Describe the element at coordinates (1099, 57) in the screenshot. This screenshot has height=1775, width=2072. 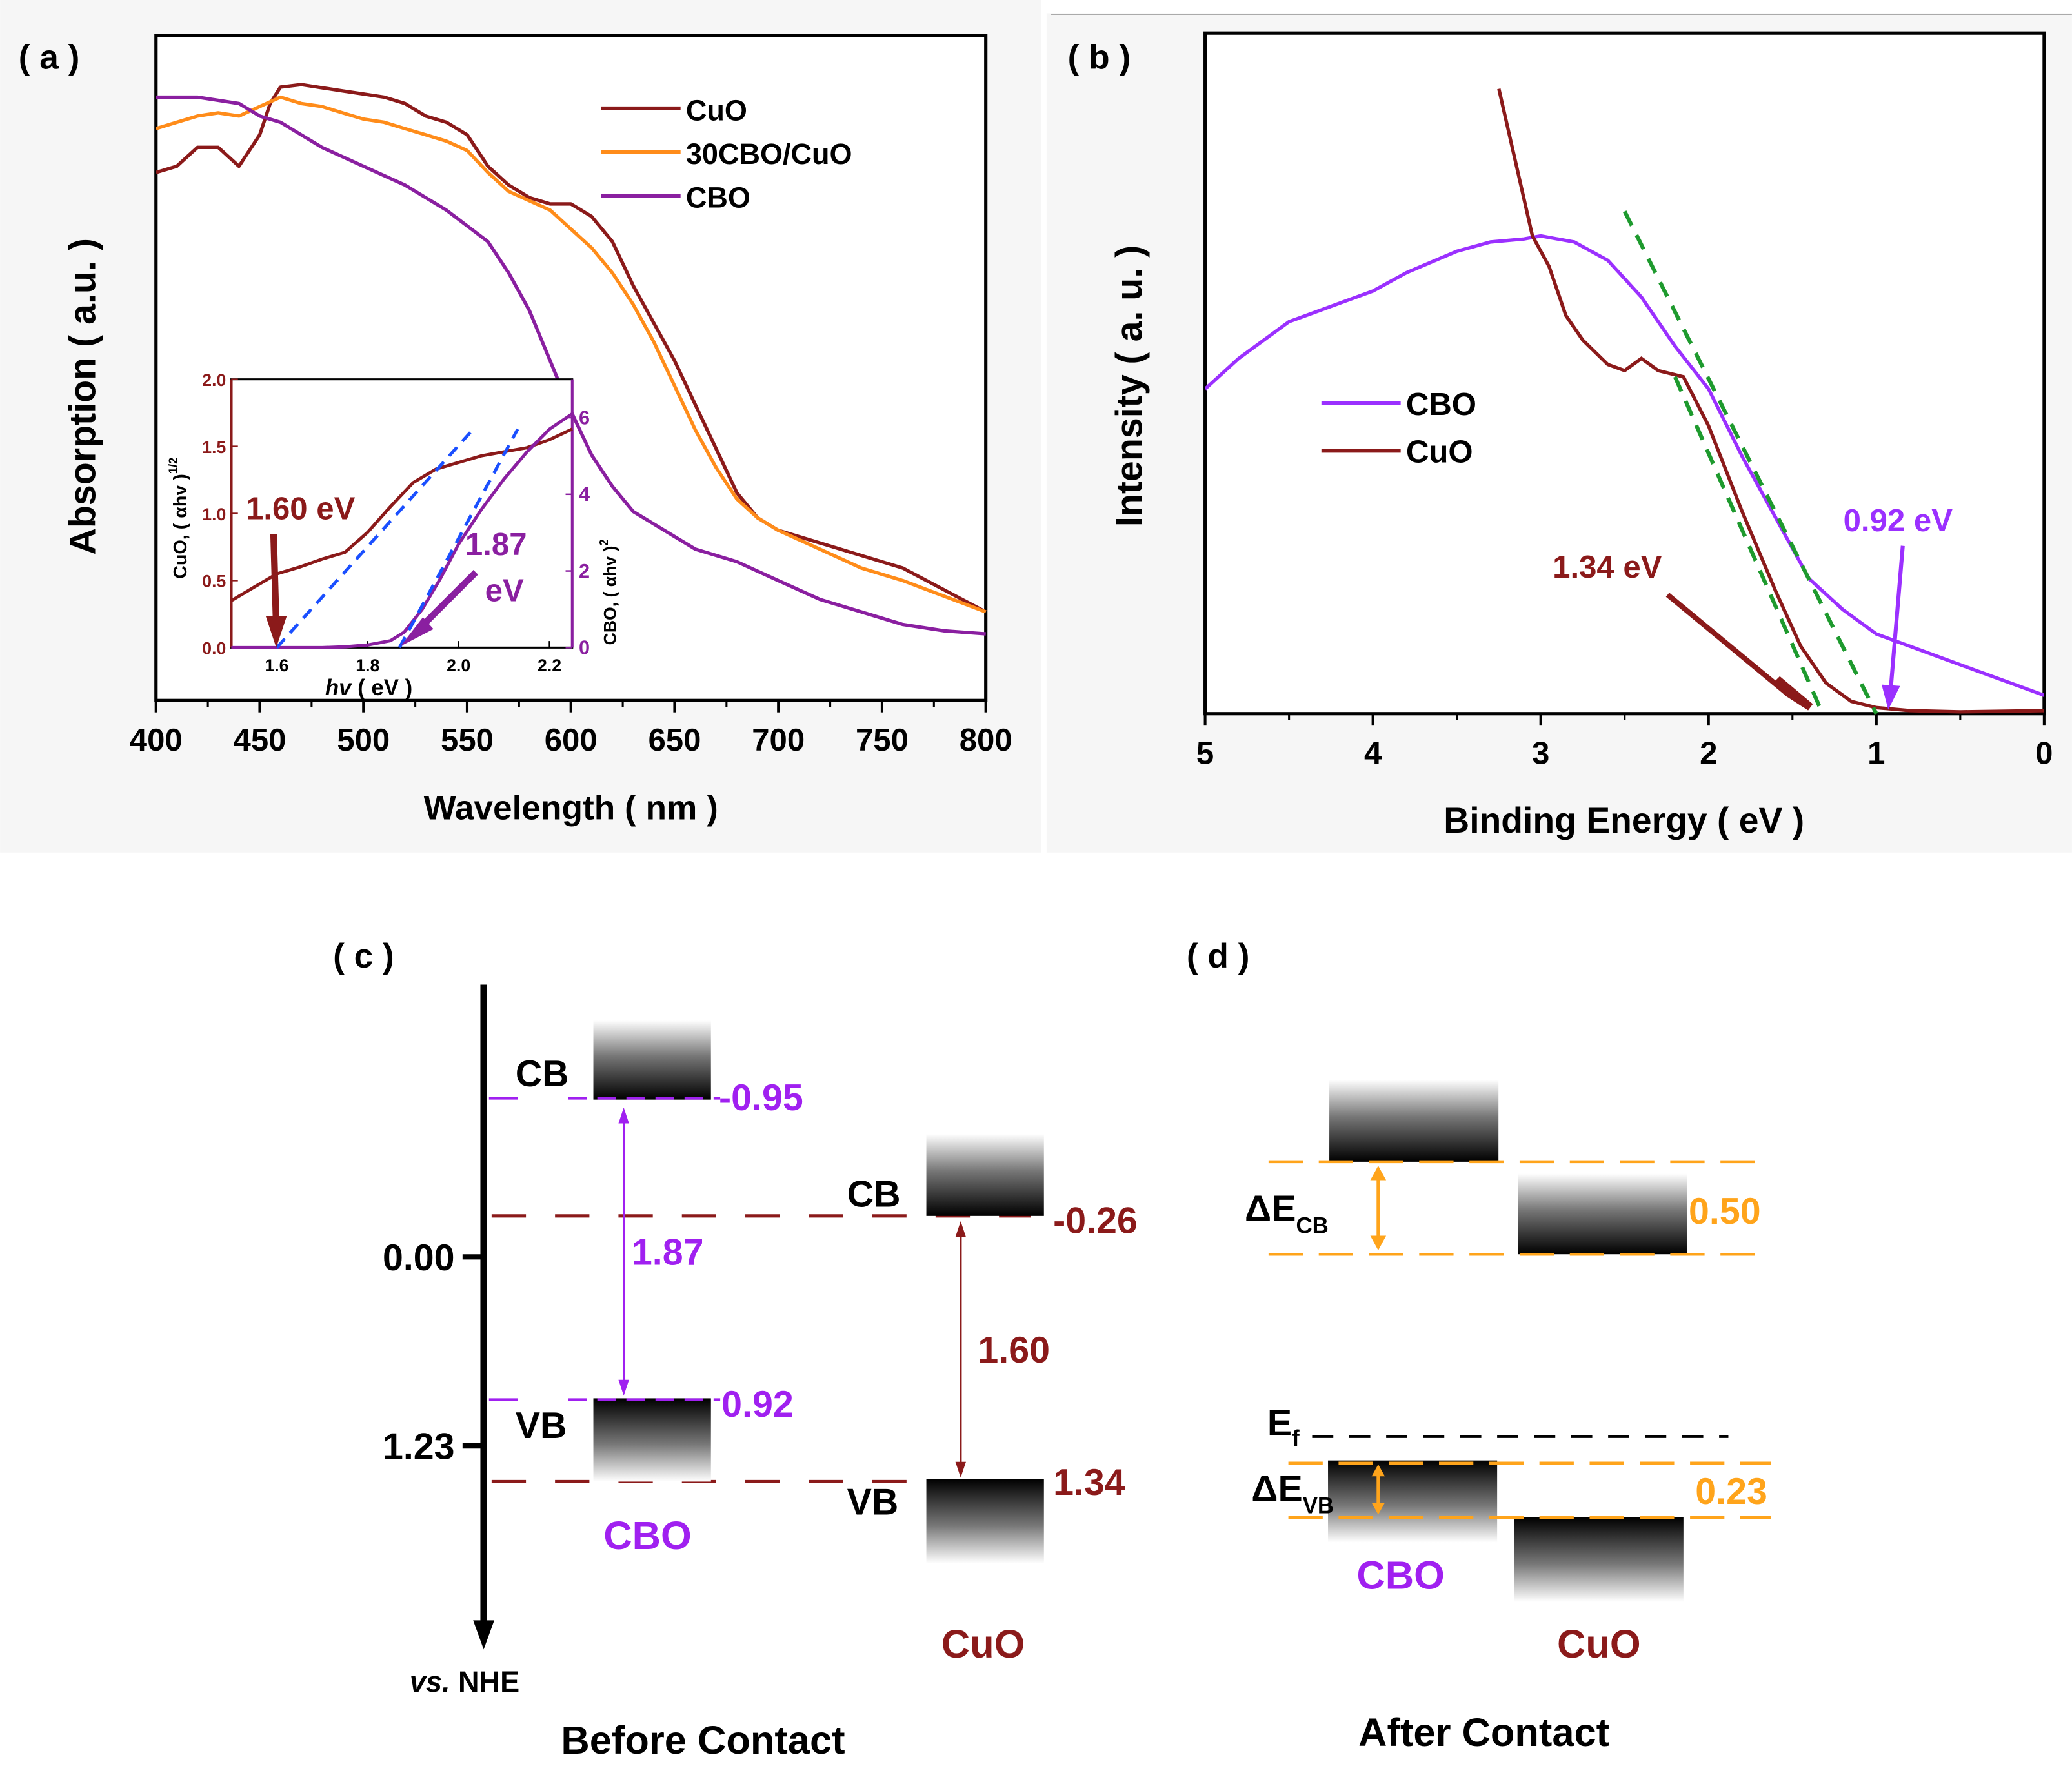
I see `panel-b-label: ( b )` at that location.